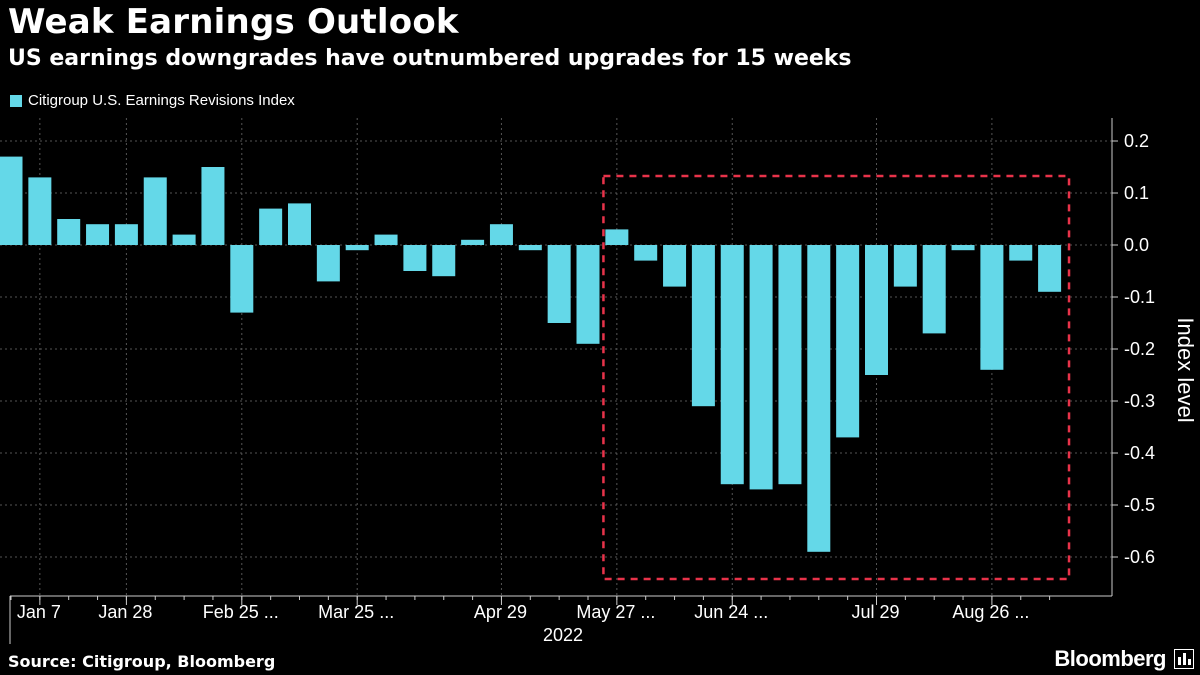 The height and width of the screenshot is (675, 1200). I want to click on y-tick-label: -0.3, so click(1139, 401).